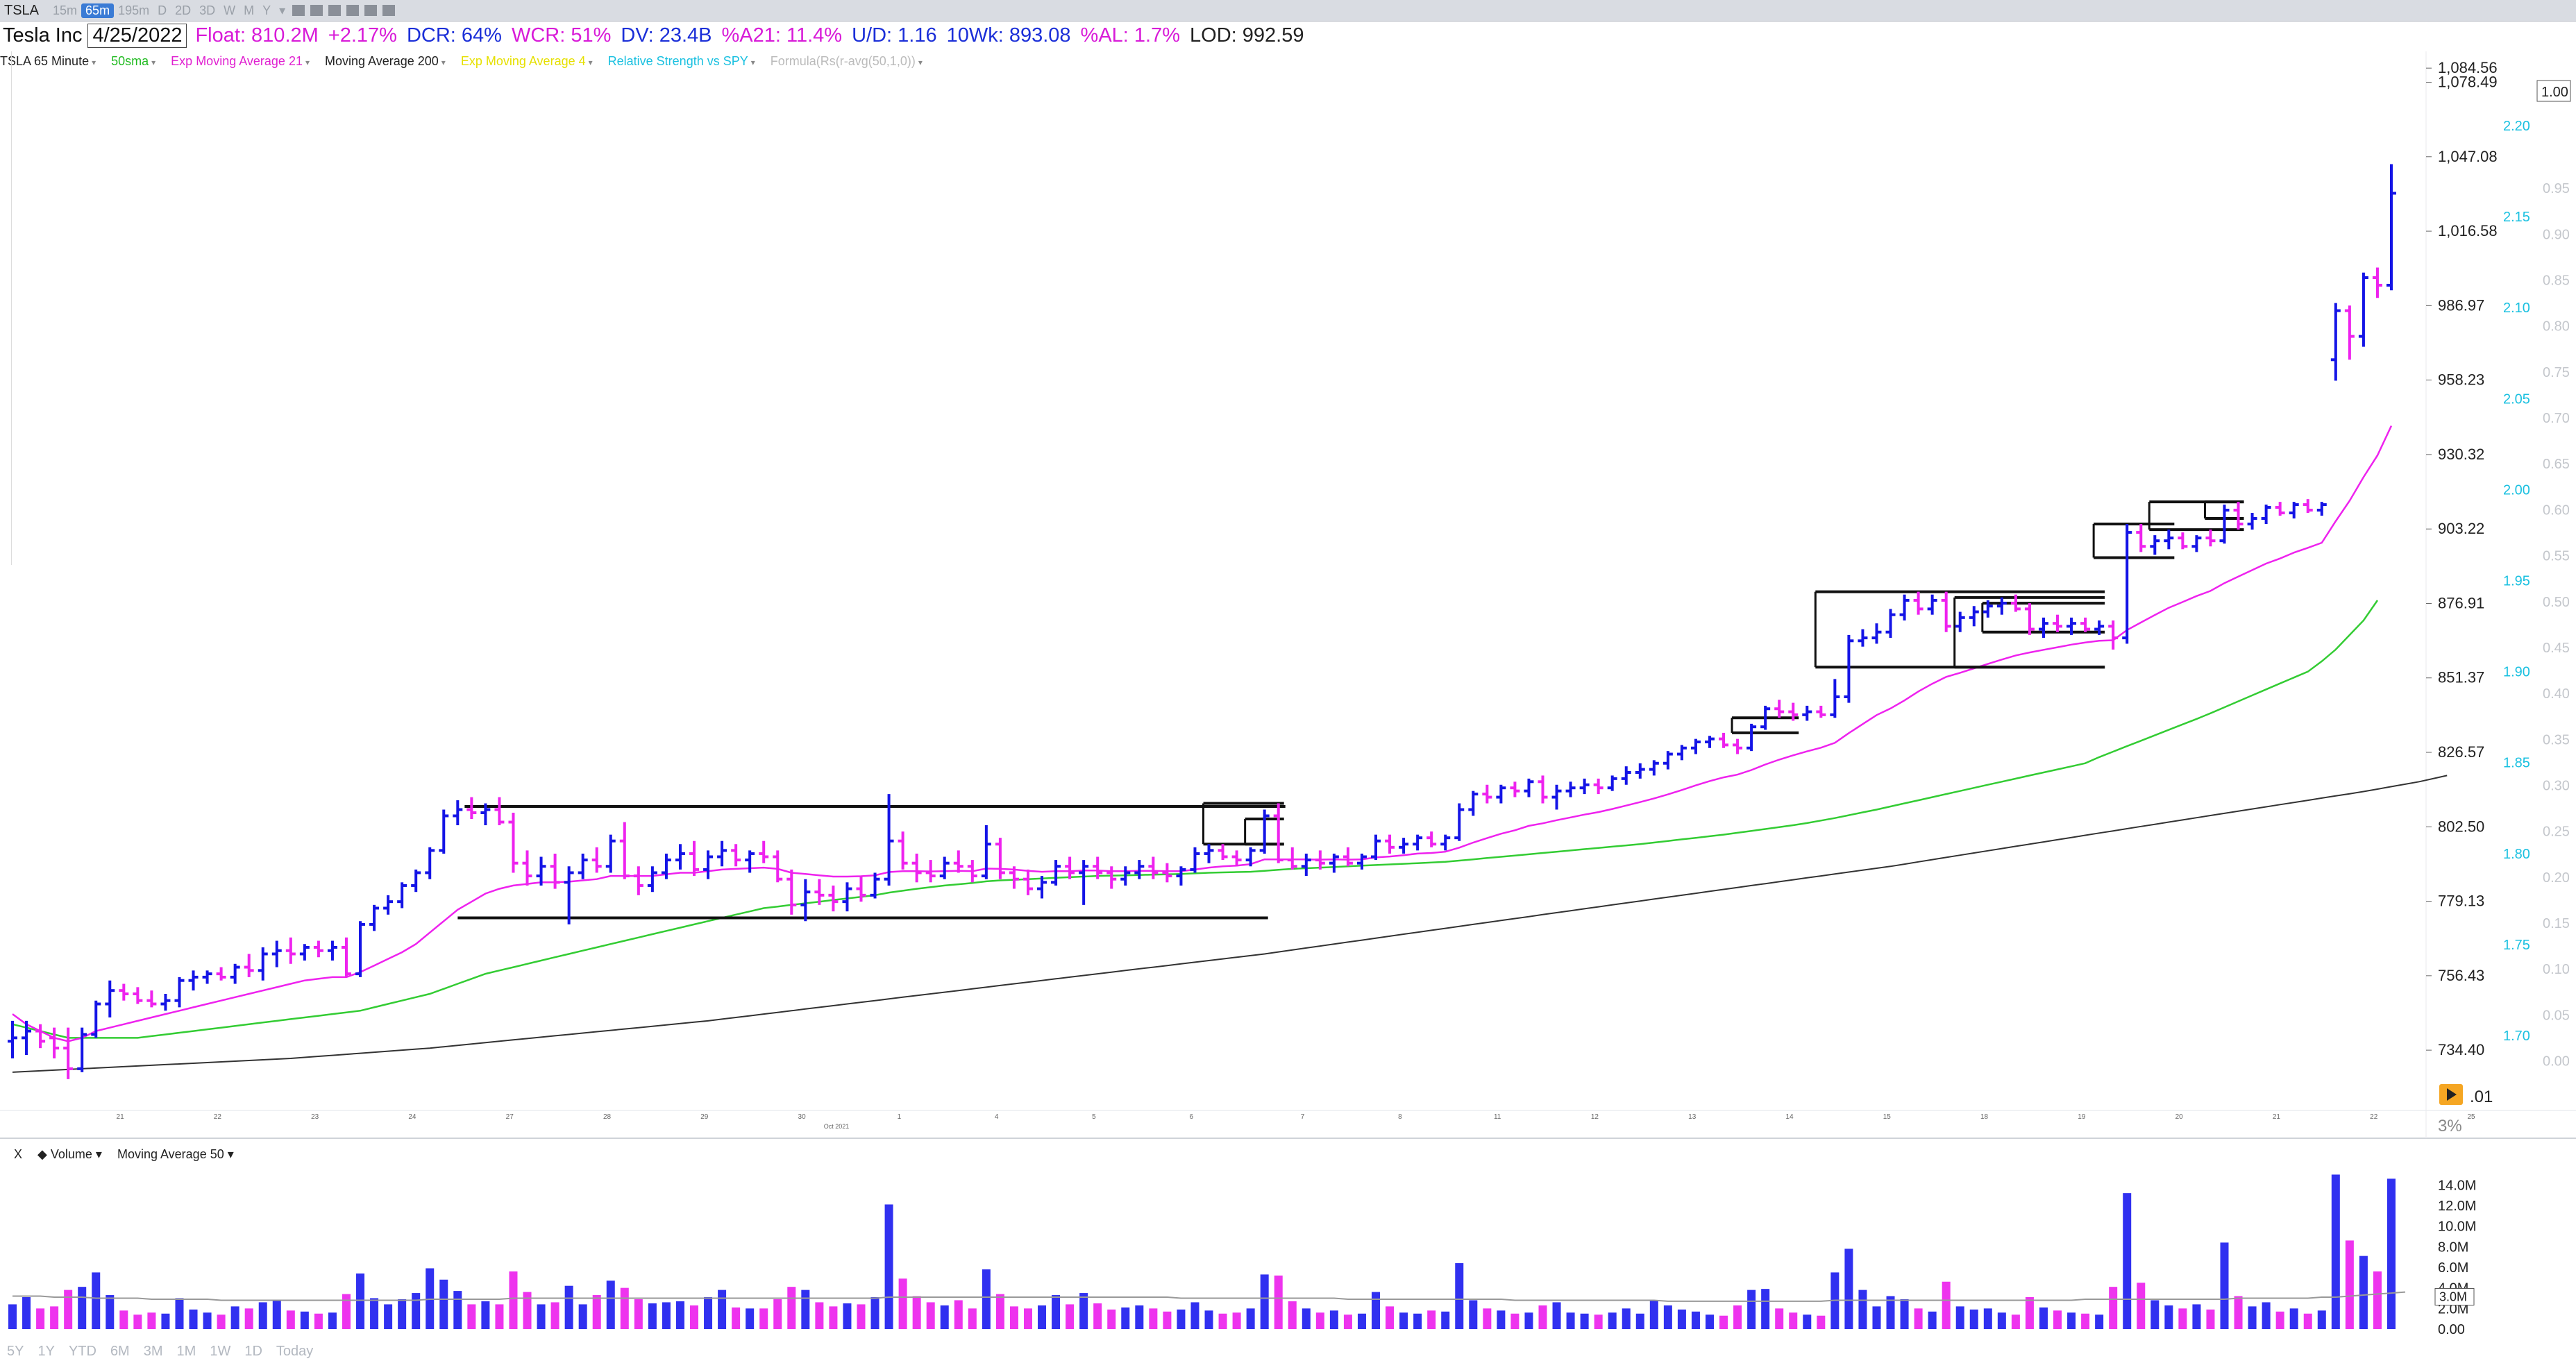 The height and width of the screenshot is (1361, 2576). Describe the element at coordinates (2468, 82) in the screenshot. I see `price-tick-label: 1,078.49` at that location.